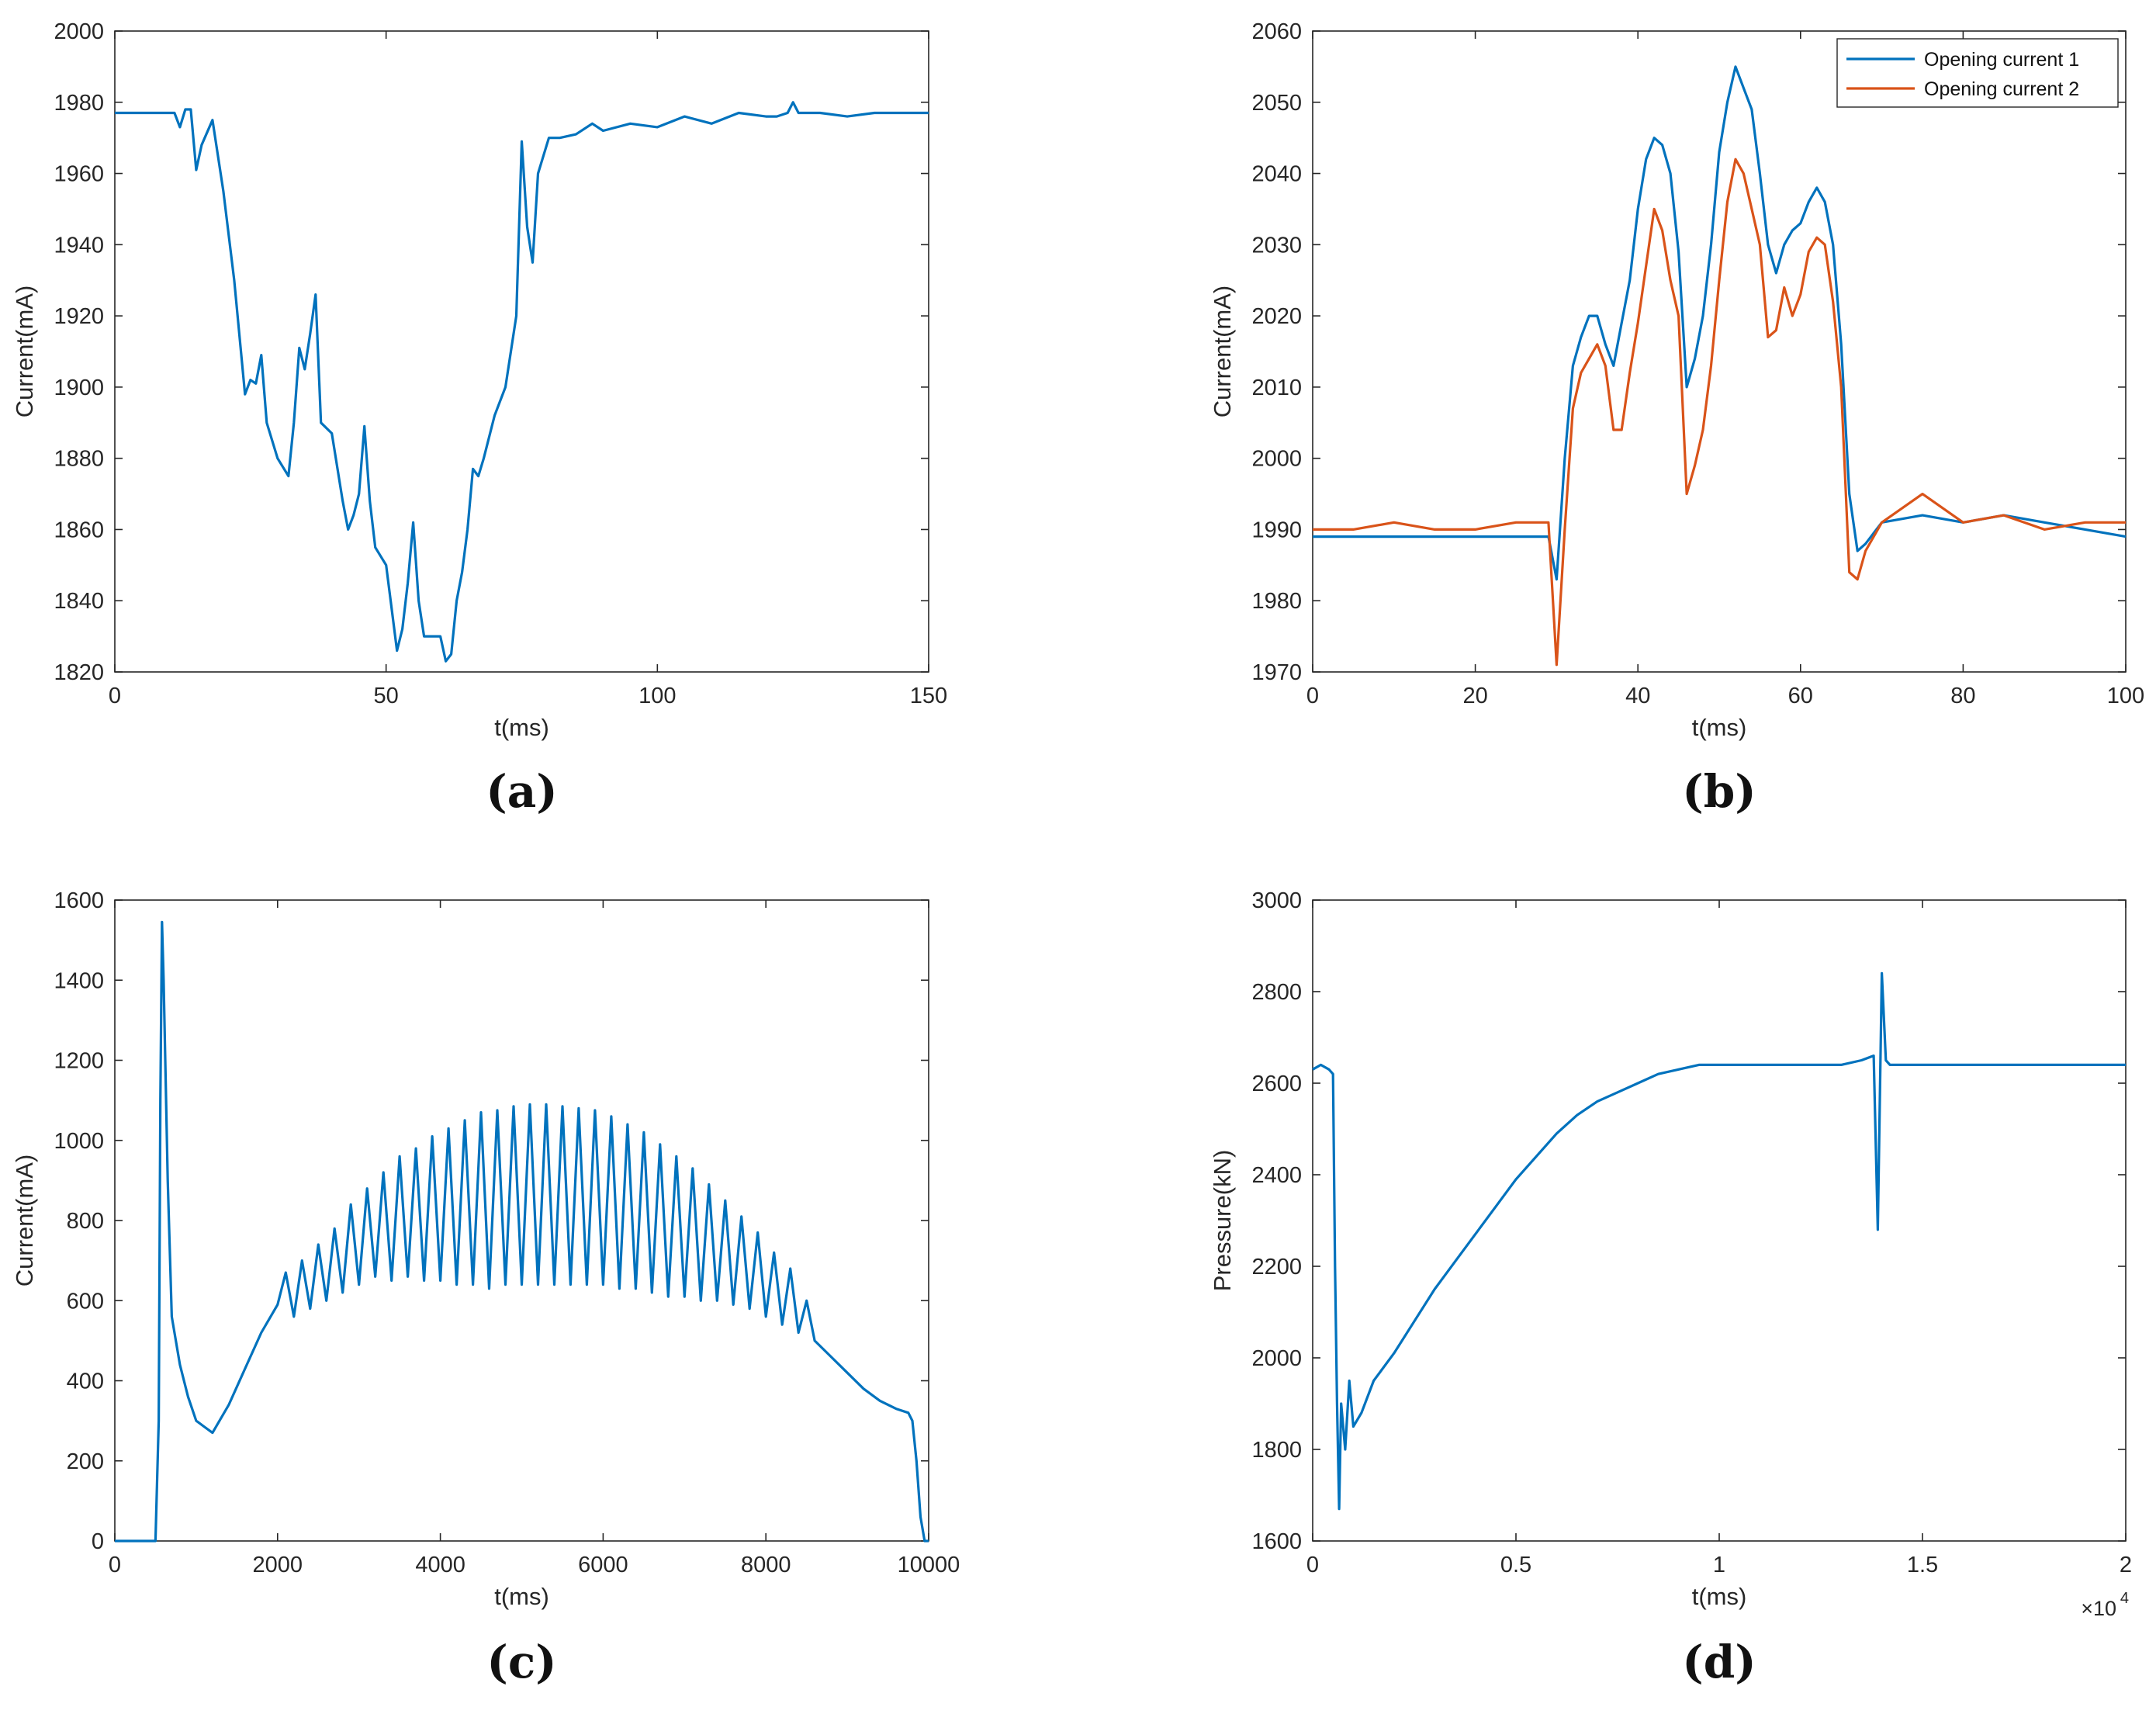 The height and width of the screenshot is (1714, 2156). Describe the element at coordinates (1276, 672) in the screenshot. I see `y-tick-label: 1970` at that location.